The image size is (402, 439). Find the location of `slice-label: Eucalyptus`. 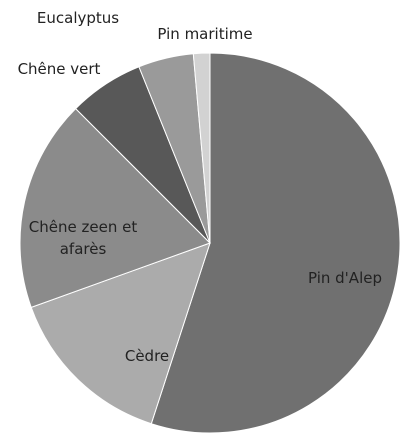

slice-label: Eucalyptus is located at coordinates (78, 18).